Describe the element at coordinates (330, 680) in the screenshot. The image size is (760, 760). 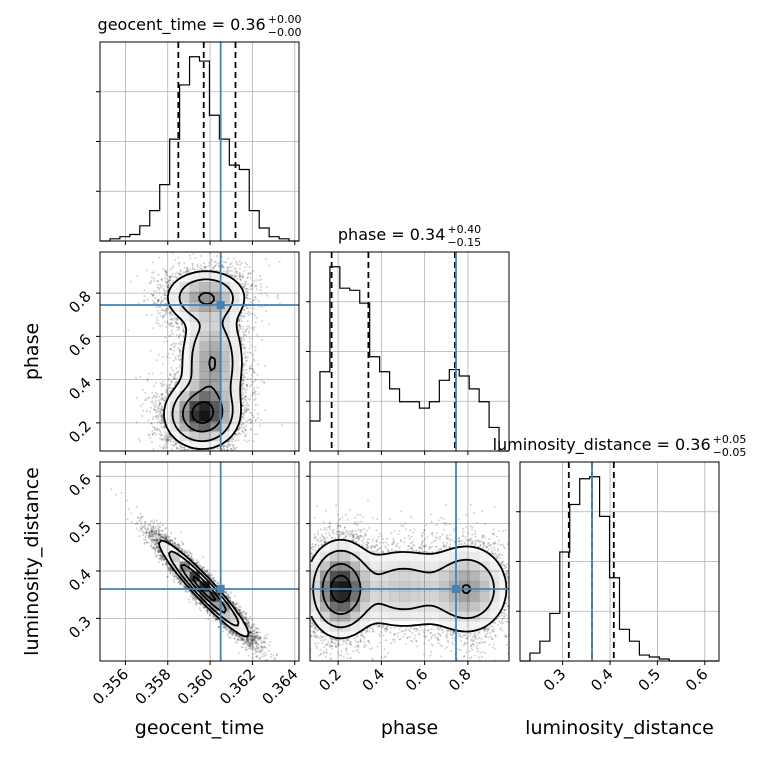
I see `x-tick-label: 0.2` at that location.